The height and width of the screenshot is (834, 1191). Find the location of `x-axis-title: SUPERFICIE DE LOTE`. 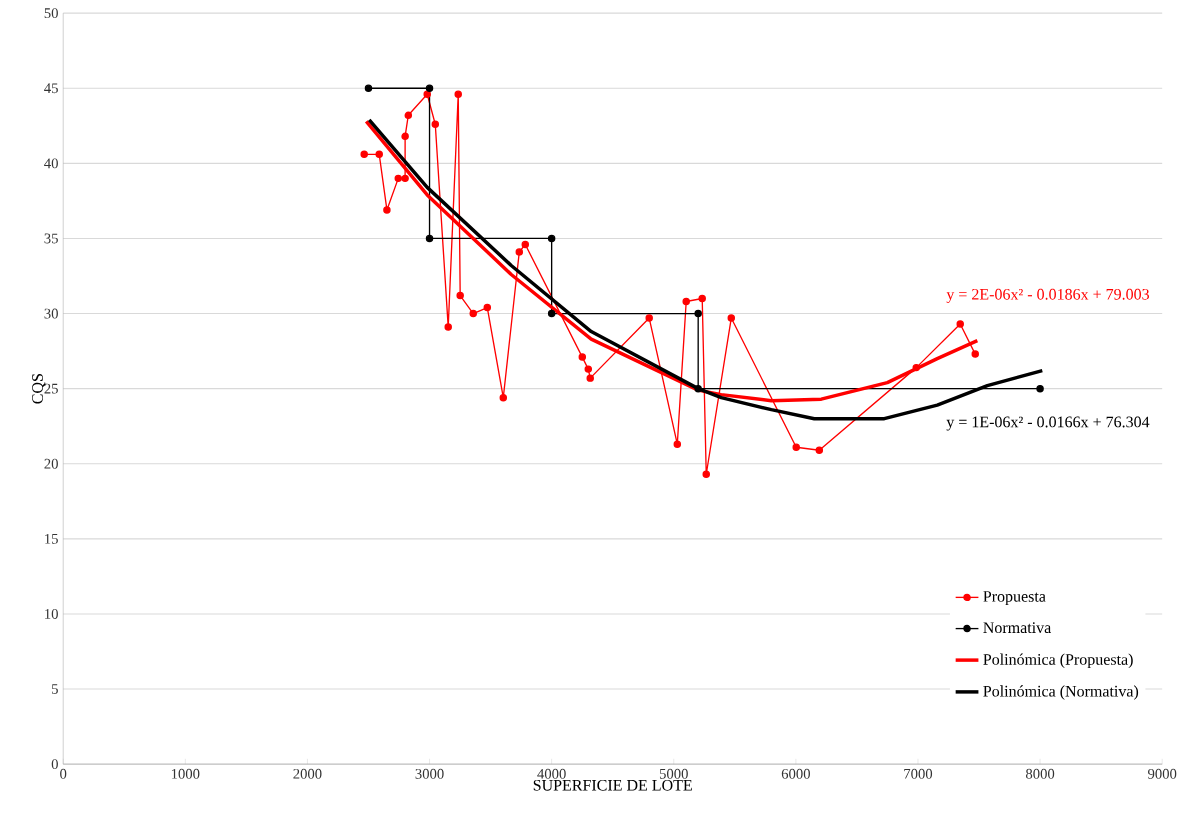

x-axis-title: SUPERFICIE DE LOTE is located at coordinates (612, 785).